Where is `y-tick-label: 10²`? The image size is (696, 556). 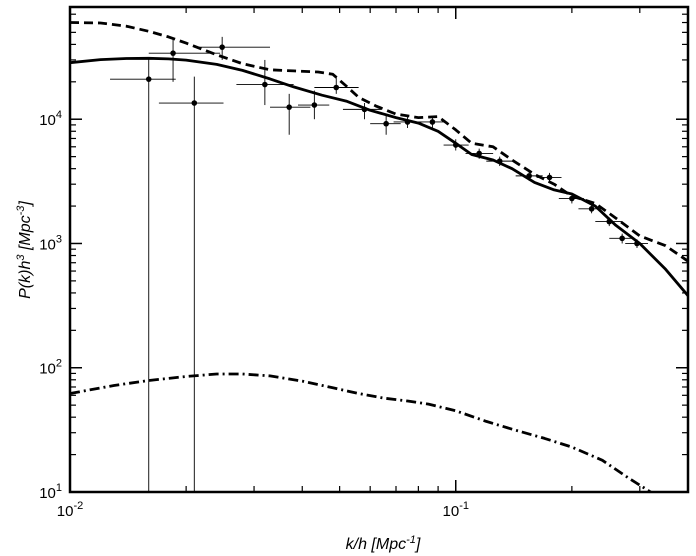
y-tick-label: 10² is located at coordinates (50, 368).